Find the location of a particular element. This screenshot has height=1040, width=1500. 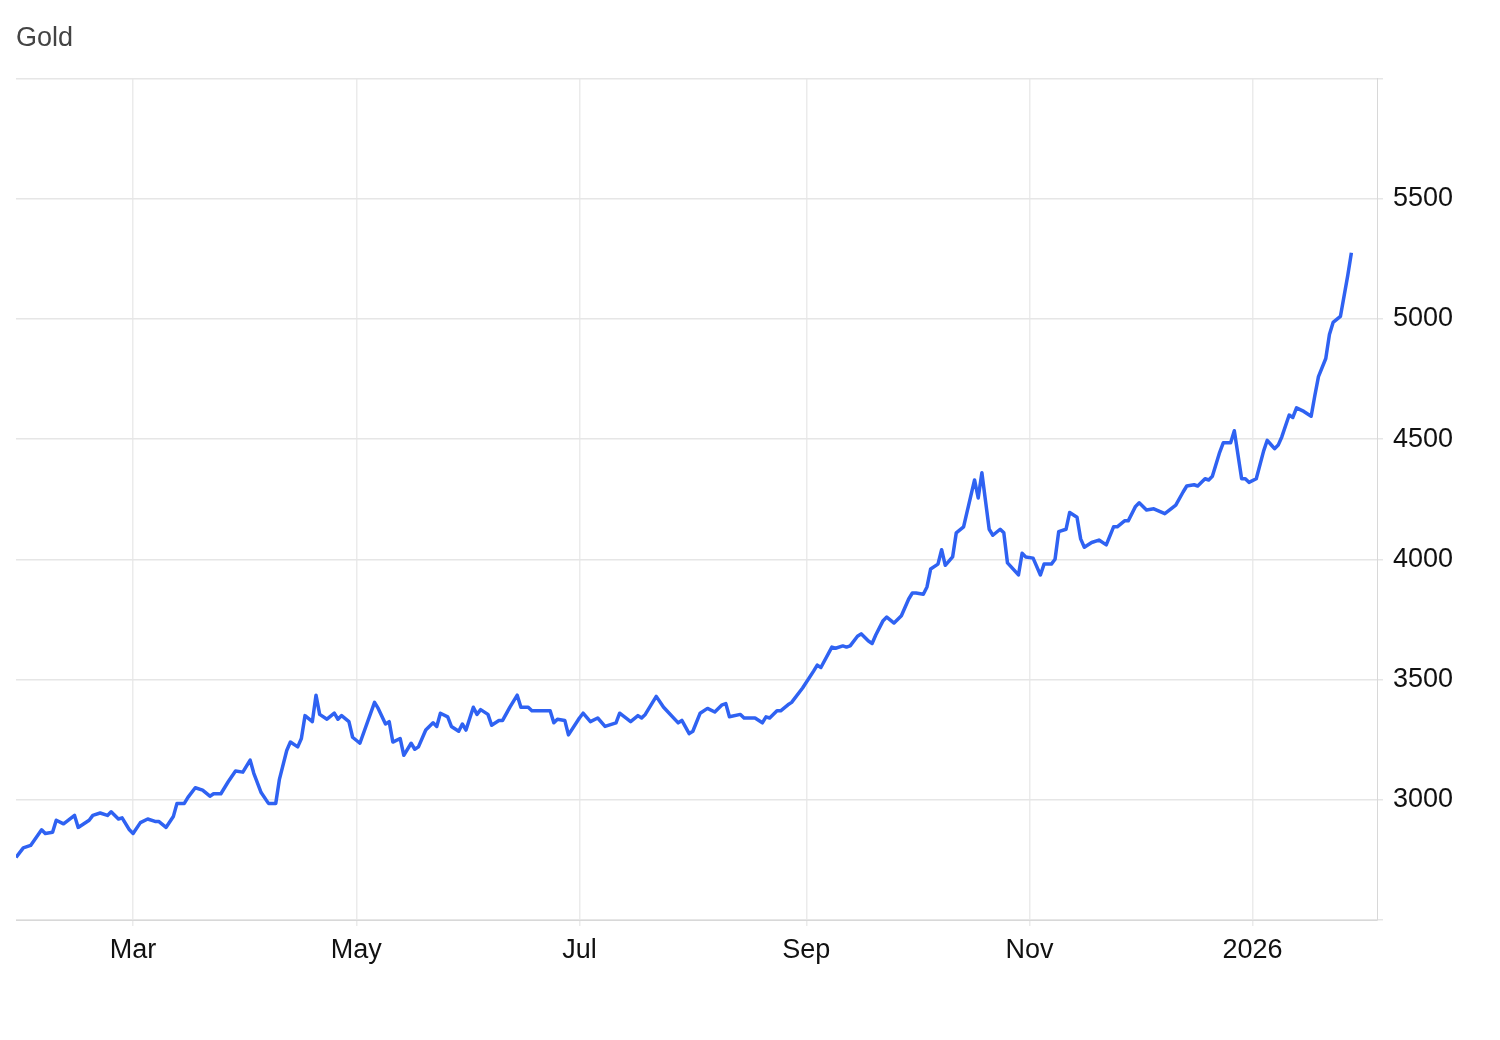

y-tick-label: 5000 is located at coordinates (1423, 317).